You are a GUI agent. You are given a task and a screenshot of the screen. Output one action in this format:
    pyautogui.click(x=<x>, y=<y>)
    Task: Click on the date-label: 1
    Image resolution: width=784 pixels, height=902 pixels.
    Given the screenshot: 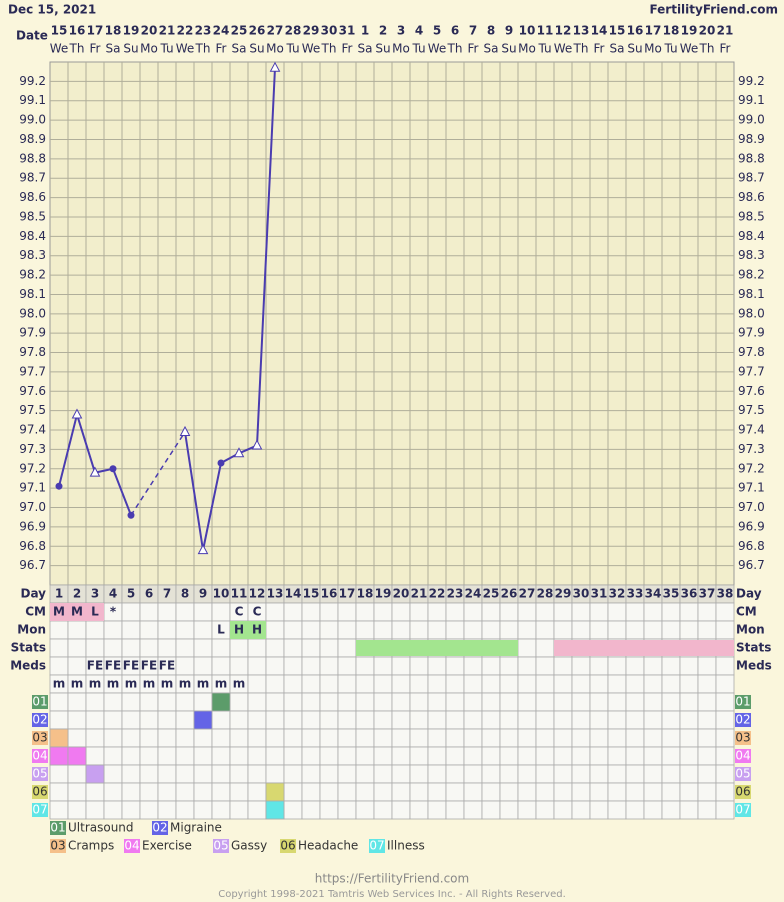 What is the action you would take?
    pyautogui.click(x=365, y=31)
    